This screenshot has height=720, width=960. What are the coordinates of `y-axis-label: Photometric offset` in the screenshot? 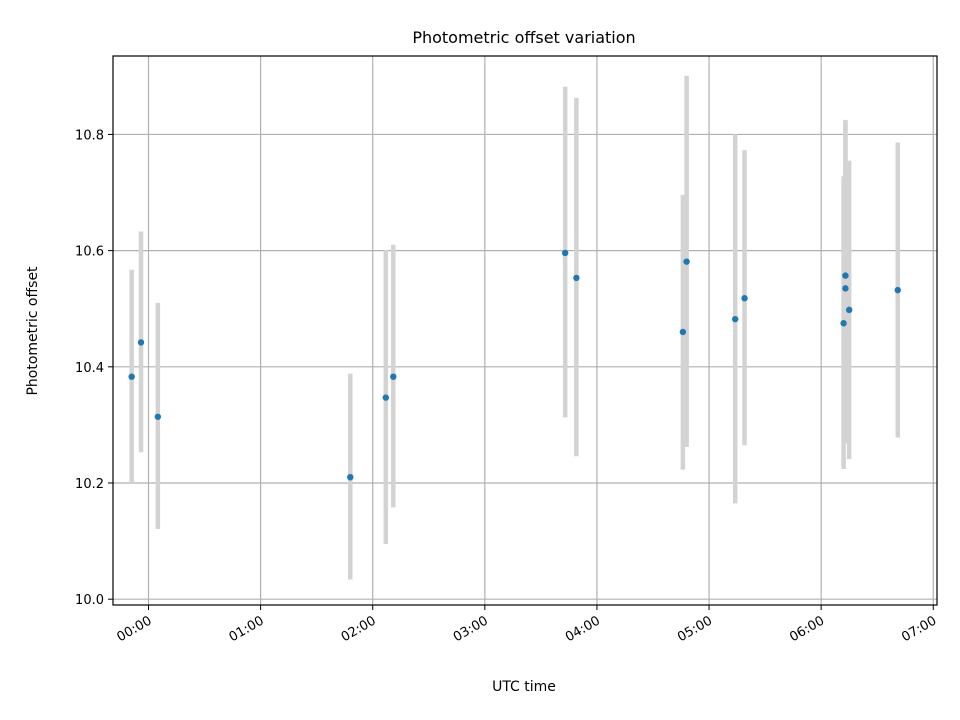 It's located at (33, 331).